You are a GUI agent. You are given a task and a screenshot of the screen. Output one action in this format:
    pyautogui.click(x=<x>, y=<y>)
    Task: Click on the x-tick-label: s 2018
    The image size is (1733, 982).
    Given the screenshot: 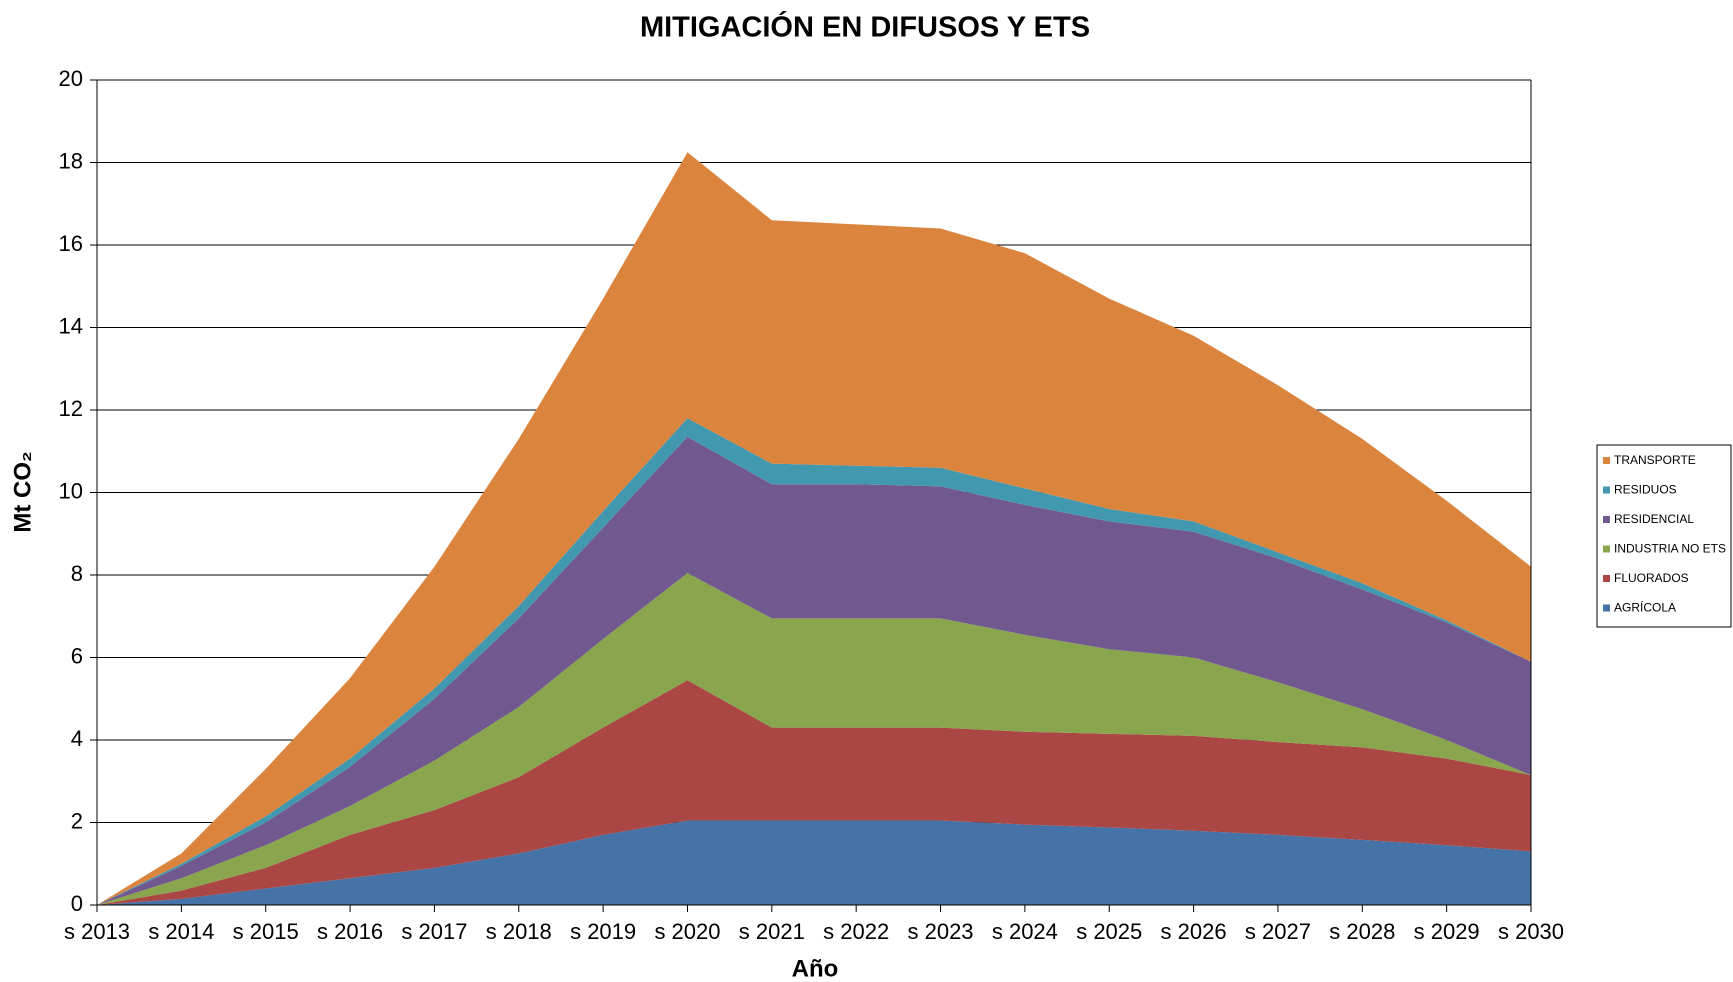 What is the action you would take?
    pyautogui.click(x=519, y=931)
    